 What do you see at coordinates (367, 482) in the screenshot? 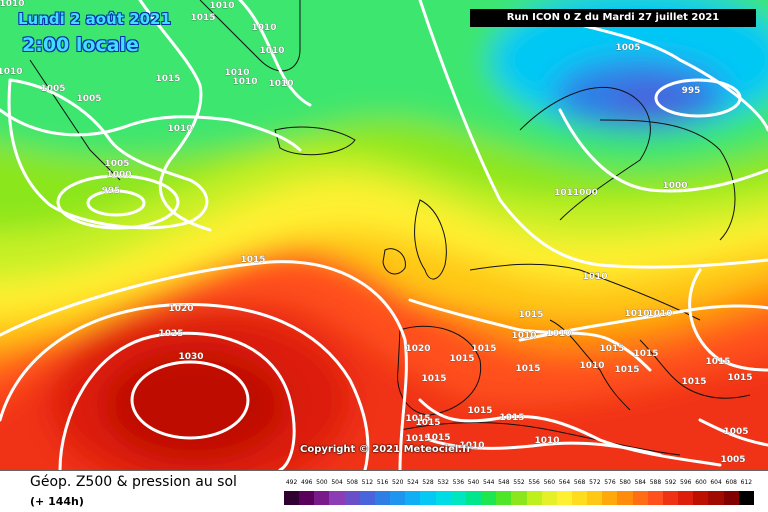
I see `scale-tick-label: 512` at bounding box center [367, 482].